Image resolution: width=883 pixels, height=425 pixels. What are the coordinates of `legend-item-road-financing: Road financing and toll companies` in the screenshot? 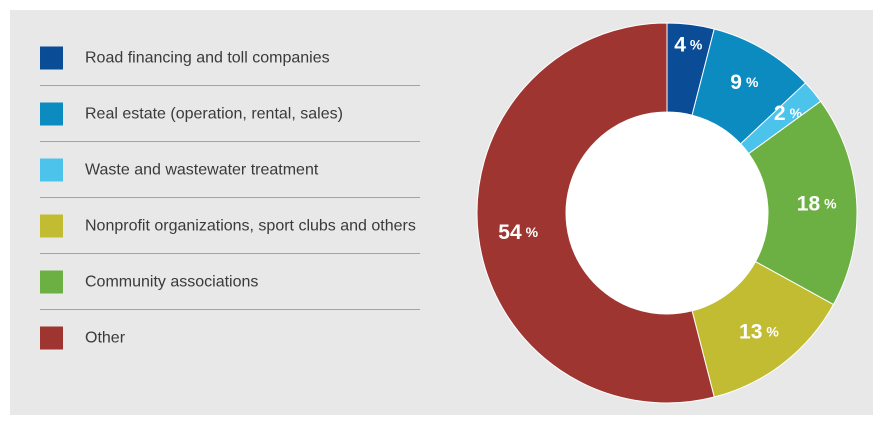 It's located at (230, 58).